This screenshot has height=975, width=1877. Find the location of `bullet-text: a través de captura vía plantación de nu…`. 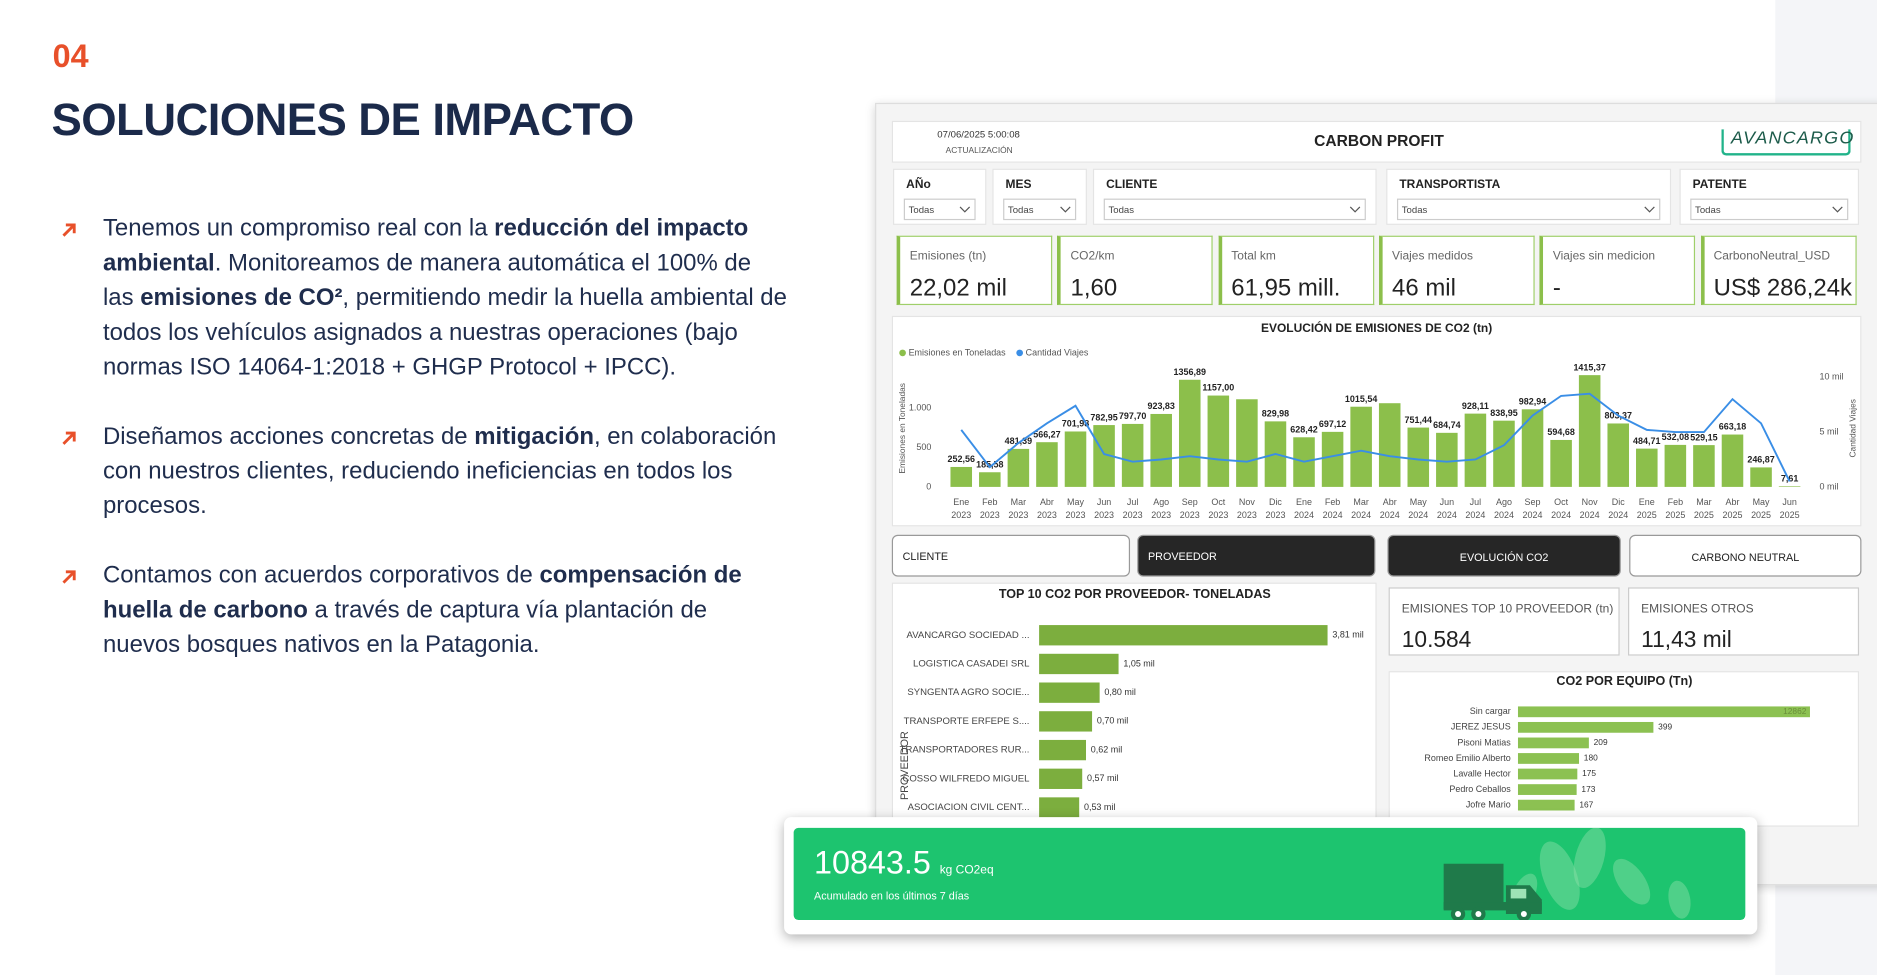

bullet-text: a través de captura vía plantación de nu… is located at coordinates (405, 627).